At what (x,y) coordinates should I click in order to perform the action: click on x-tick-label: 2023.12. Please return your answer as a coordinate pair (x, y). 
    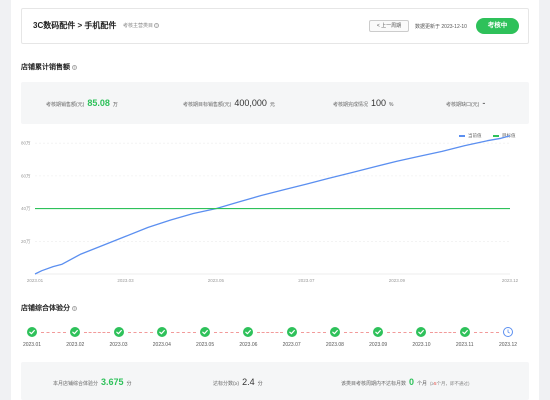
    Looking at the image, I should click on (510, 280).